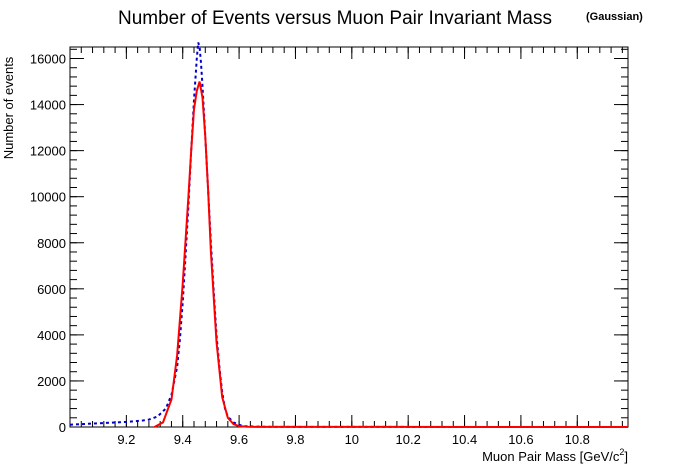 The height and width of the screenshot is (475, 698). Describe the element at coordinates (51, 289) in the screenshot. I see `y-tick-label: 6000` at that location.